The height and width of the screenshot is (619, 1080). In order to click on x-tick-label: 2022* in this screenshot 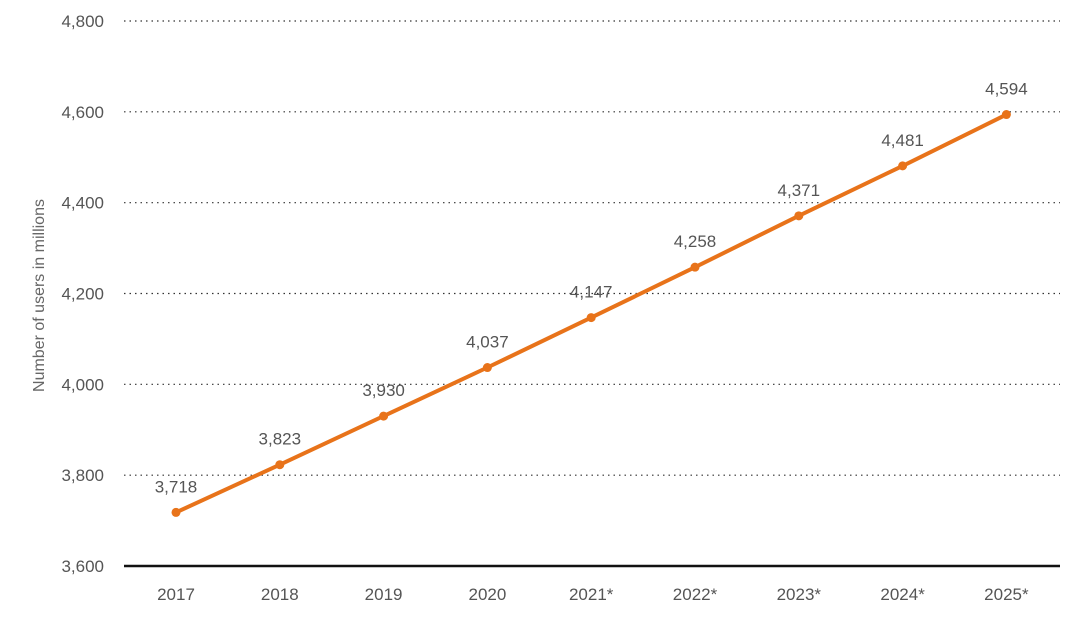, I will do `click(695, 594)`.